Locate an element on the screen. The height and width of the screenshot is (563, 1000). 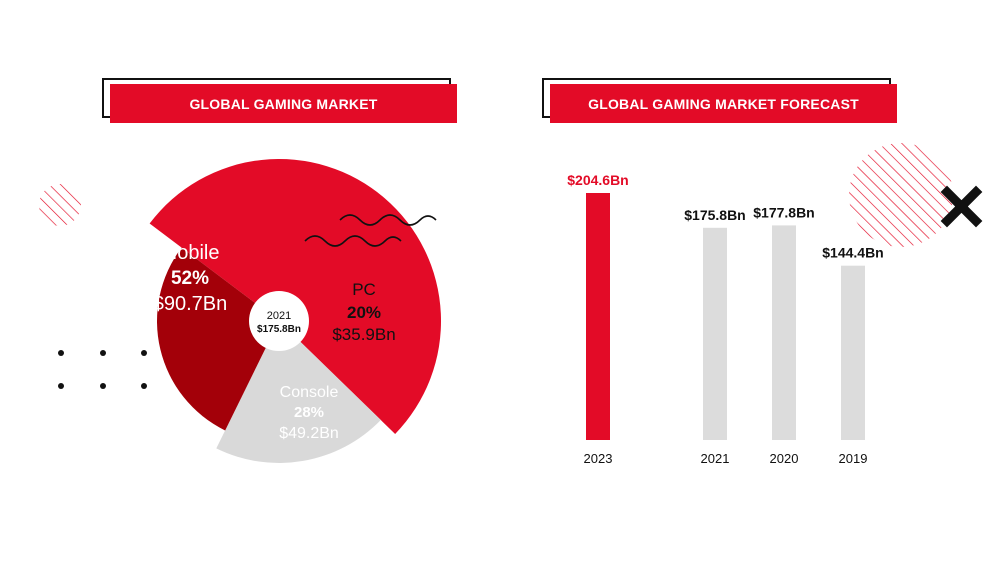
bar-category-label-2019: 2019 is located at coordinates (853, 458).